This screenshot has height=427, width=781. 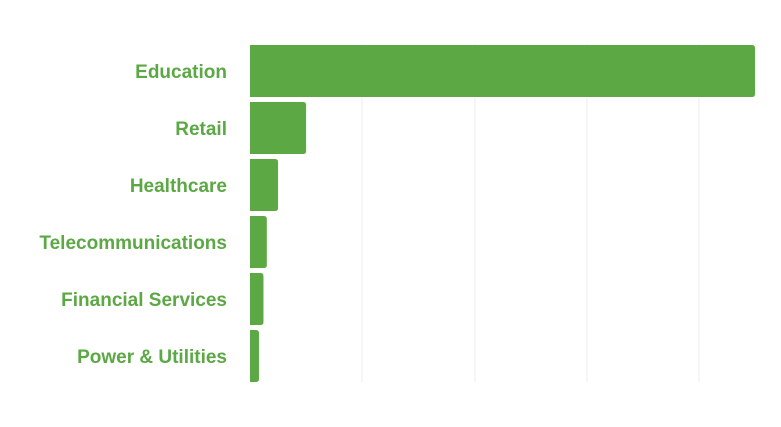 What do you see at coordinates (258, 242) in the screenshot?
I see `bar-telecommunications` at bounding box center [258, 242].